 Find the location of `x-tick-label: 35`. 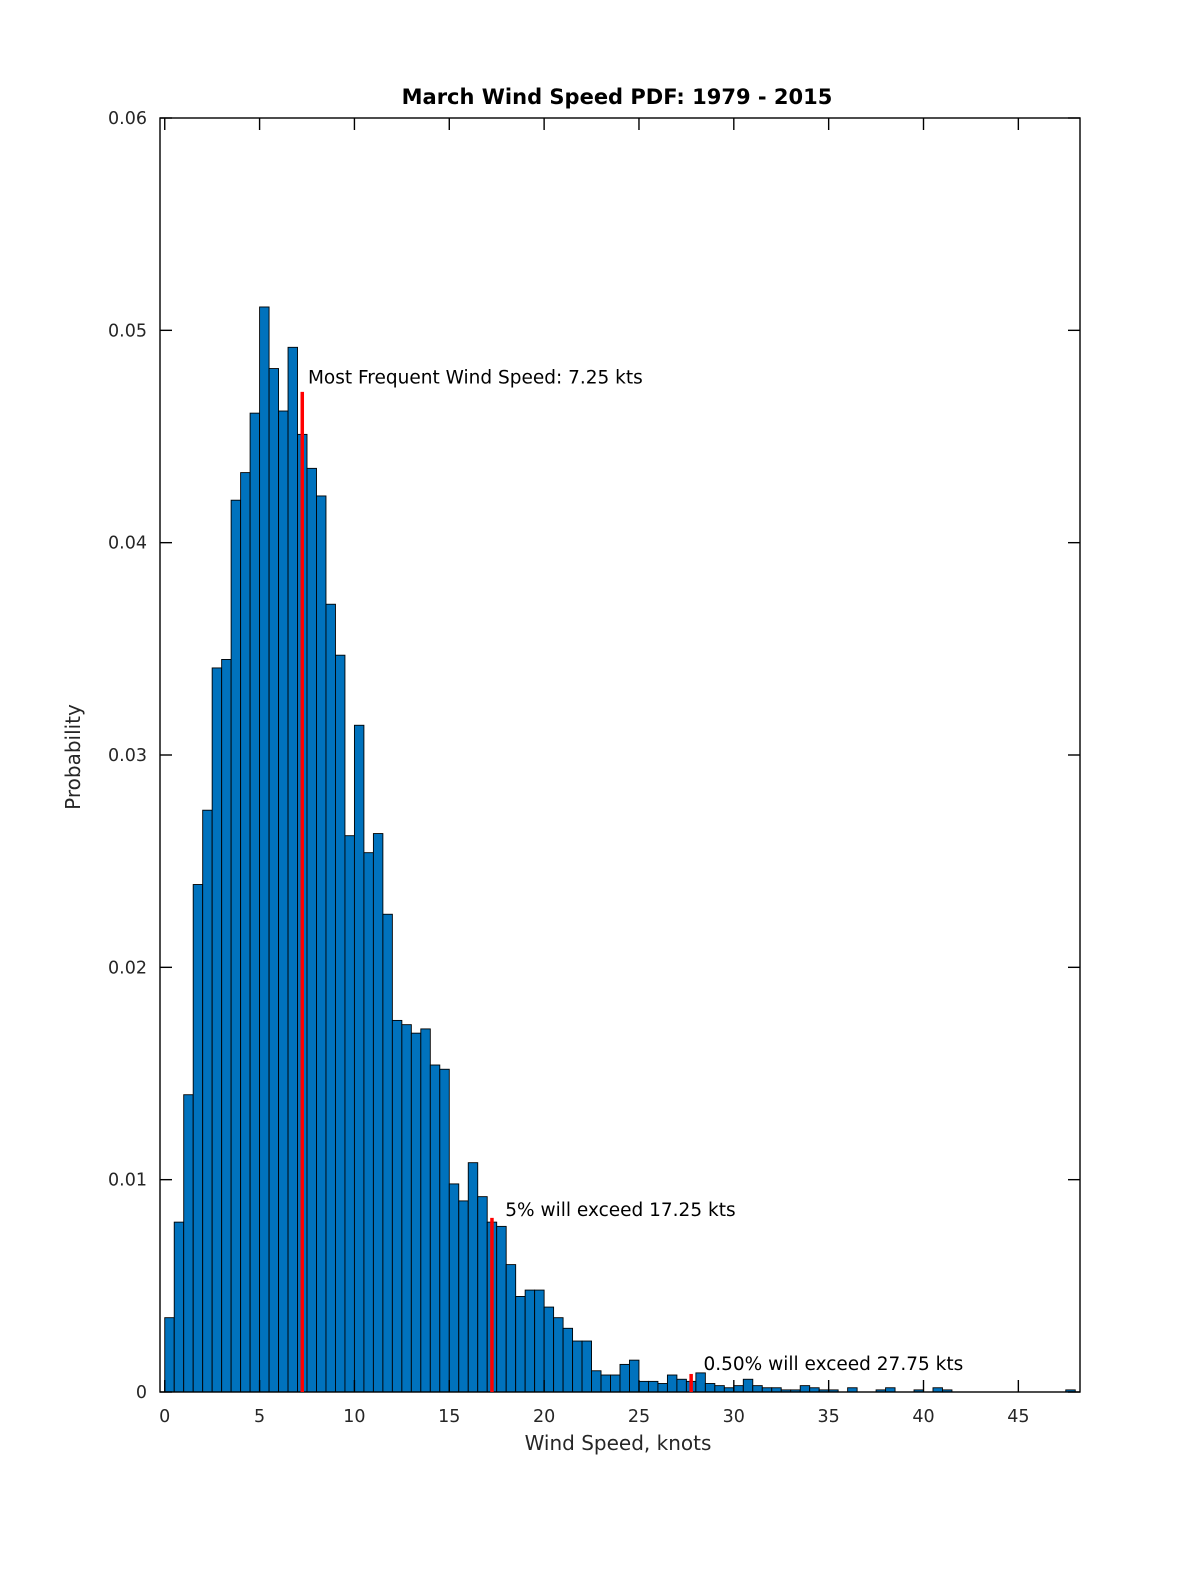

x-tick-label: 35 is located at coordinates (829, 1417).